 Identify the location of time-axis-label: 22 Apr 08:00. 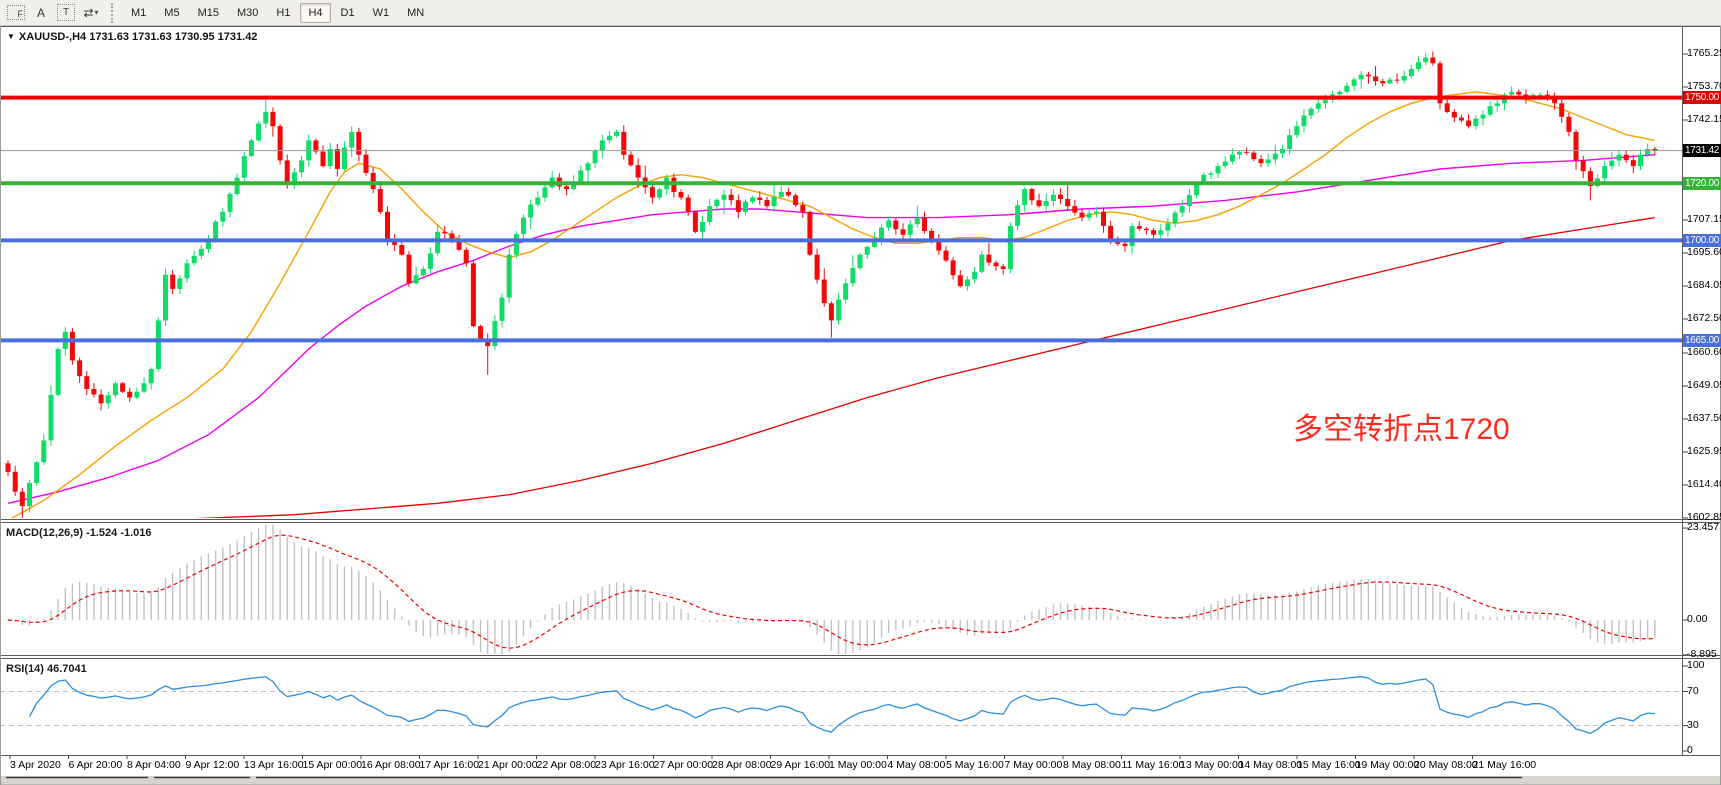
(566, 765).